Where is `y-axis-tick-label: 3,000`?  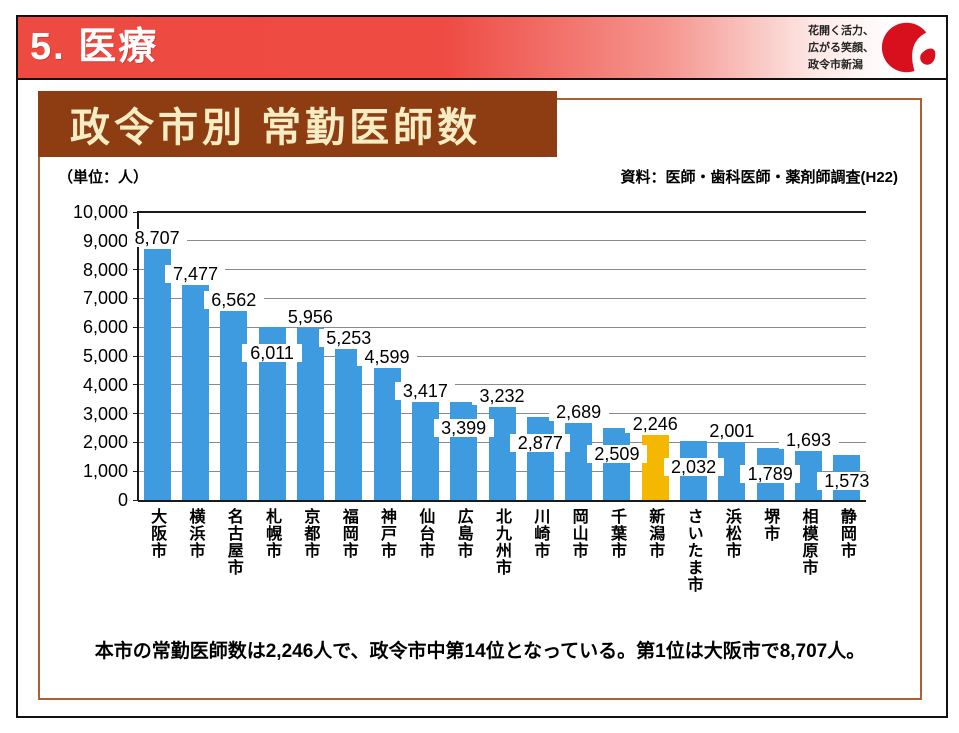 y-axis-tick-label: 3,000 is located at coordinates (105, 413).